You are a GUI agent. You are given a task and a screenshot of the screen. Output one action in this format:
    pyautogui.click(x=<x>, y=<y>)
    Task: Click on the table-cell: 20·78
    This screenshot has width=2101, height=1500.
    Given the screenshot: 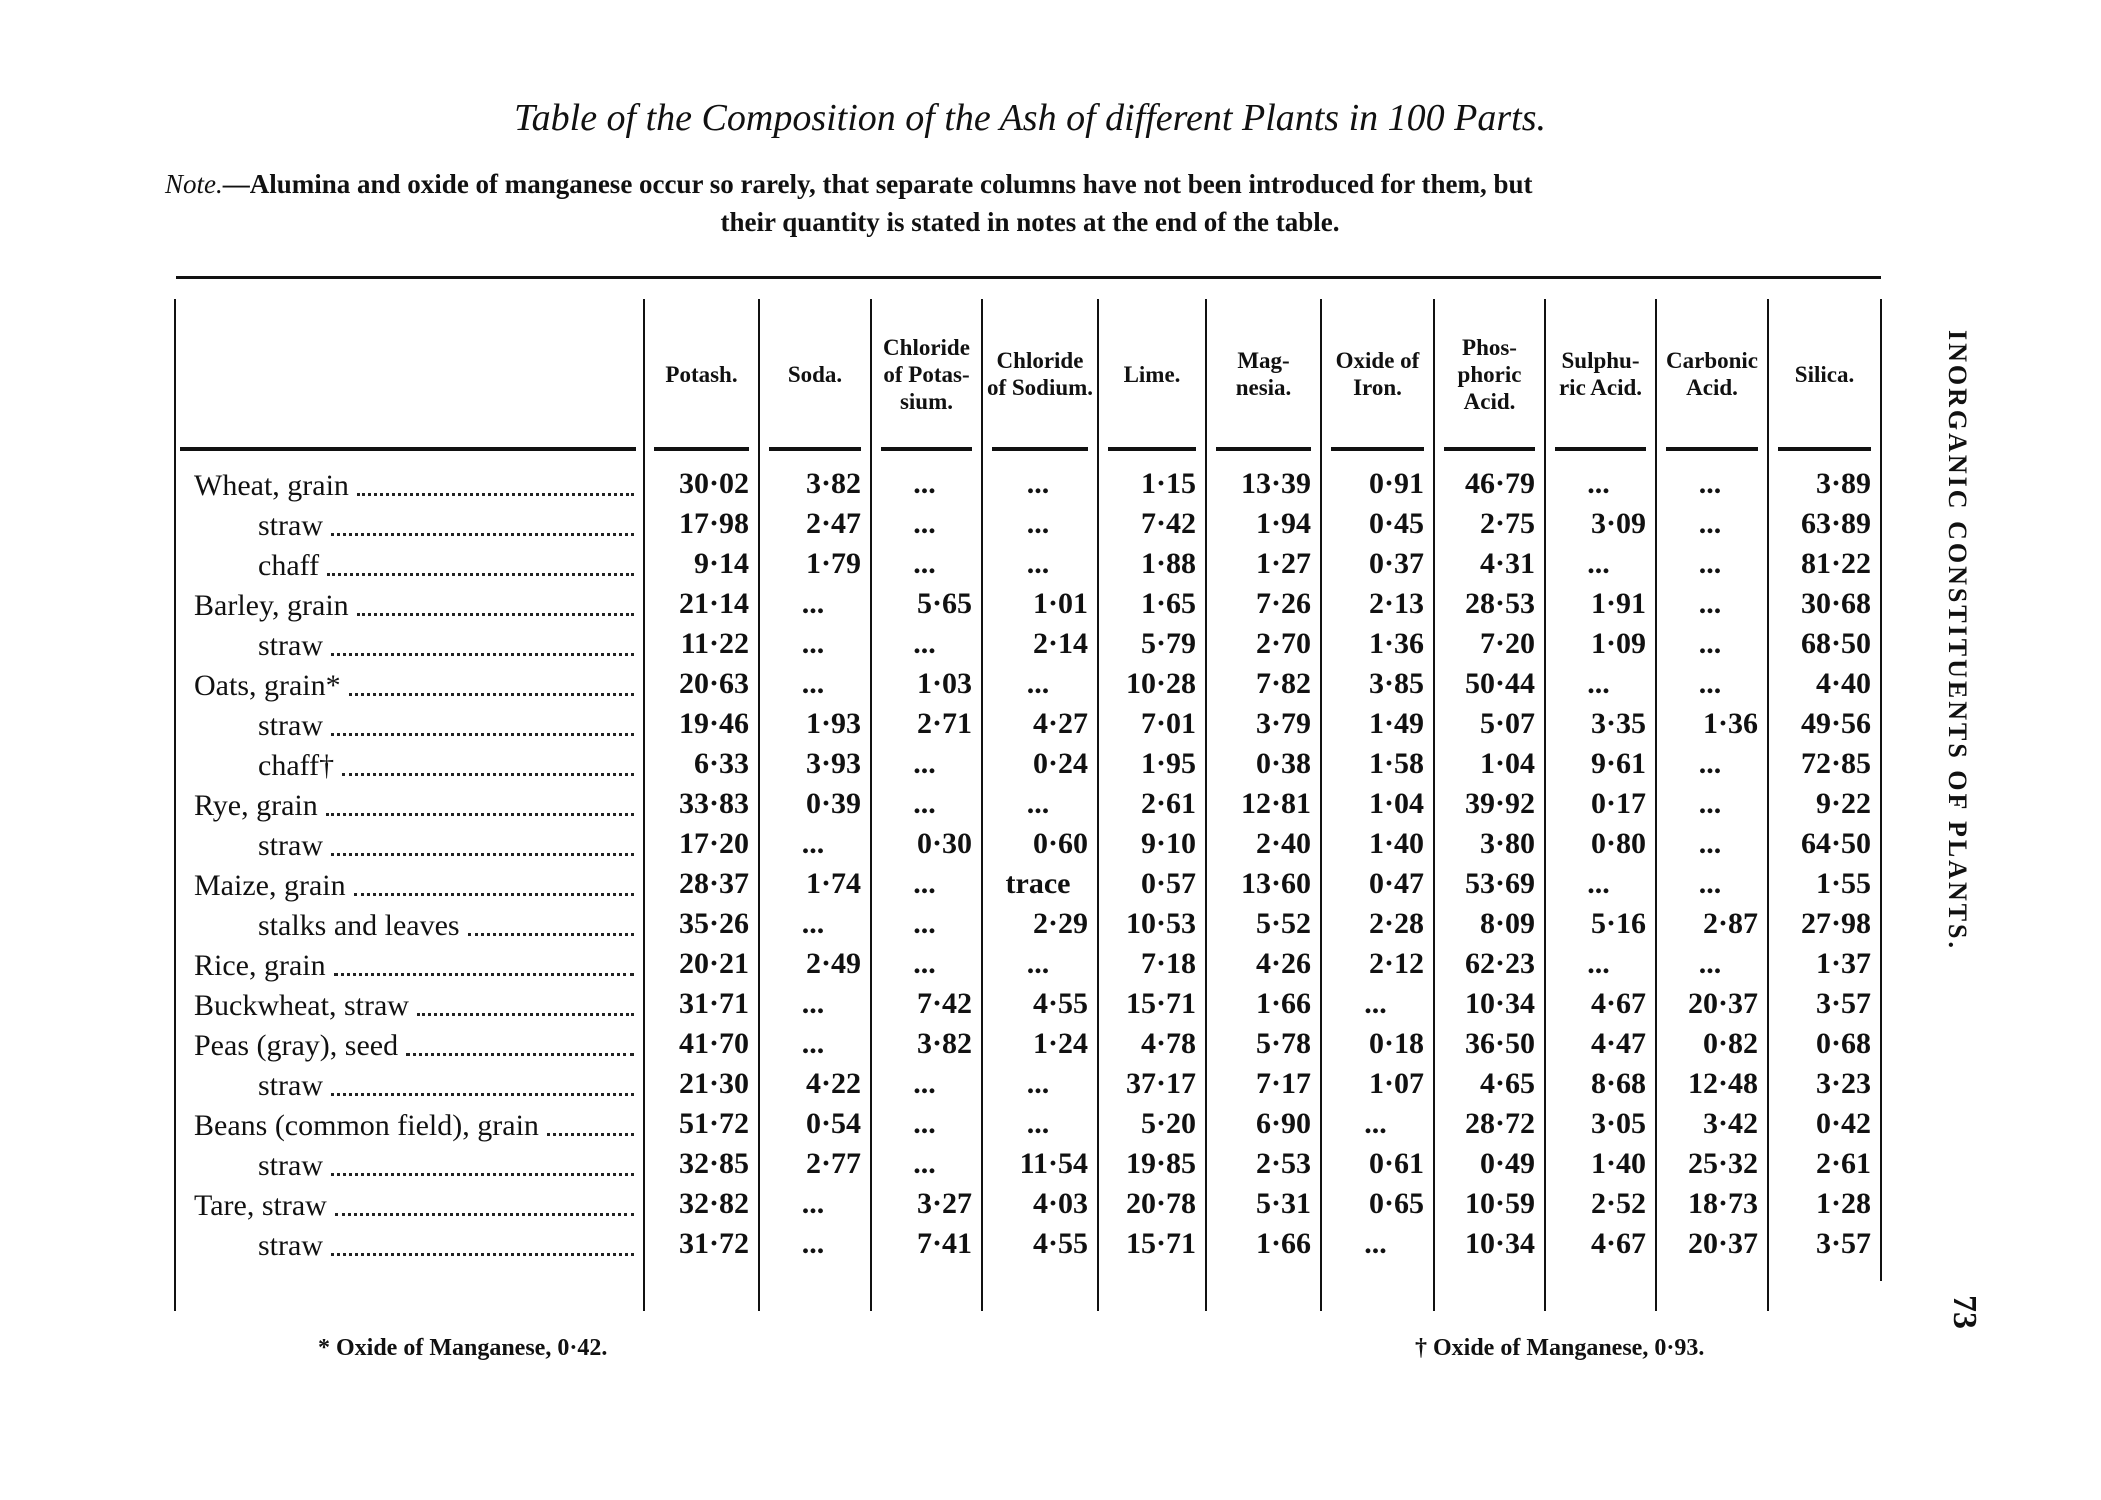 What is the action you would take?
    pyautogui.click(x=1160, y=1203)
    